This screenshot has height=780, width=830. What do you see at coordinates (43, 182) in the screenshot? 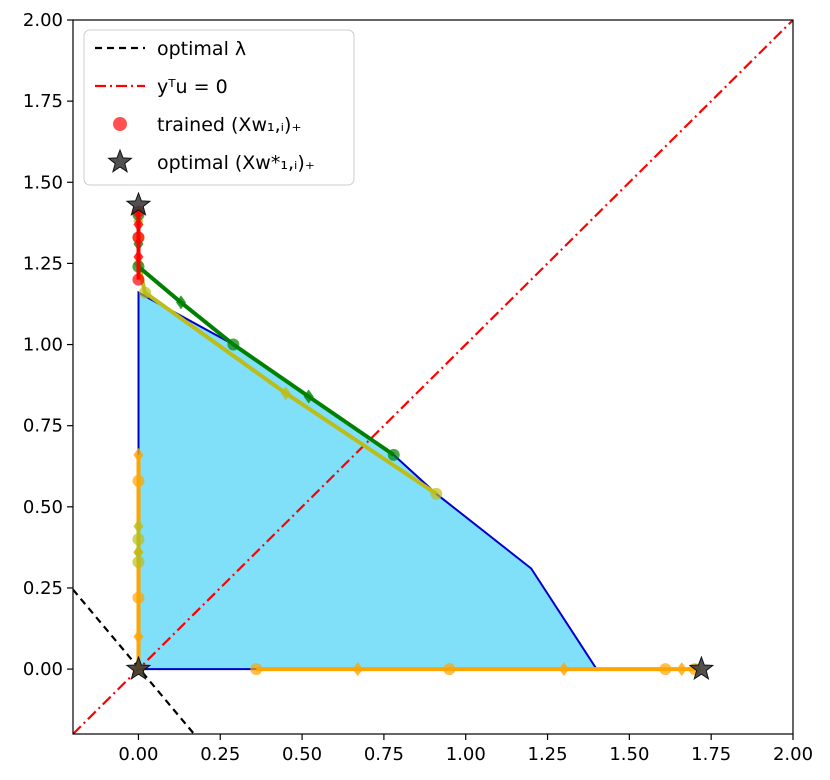
I see `y-tick-label: 1.50` at bounding box center [43, 182].